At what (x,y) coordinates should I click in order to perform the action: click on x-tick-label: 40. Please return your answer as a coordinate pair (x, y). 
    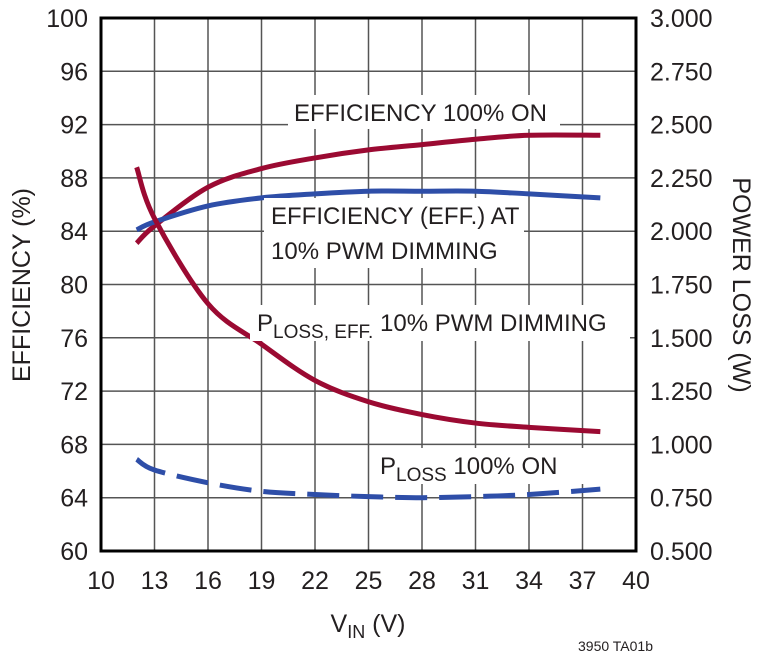
    Looking at the image, I should click on (636, 581).